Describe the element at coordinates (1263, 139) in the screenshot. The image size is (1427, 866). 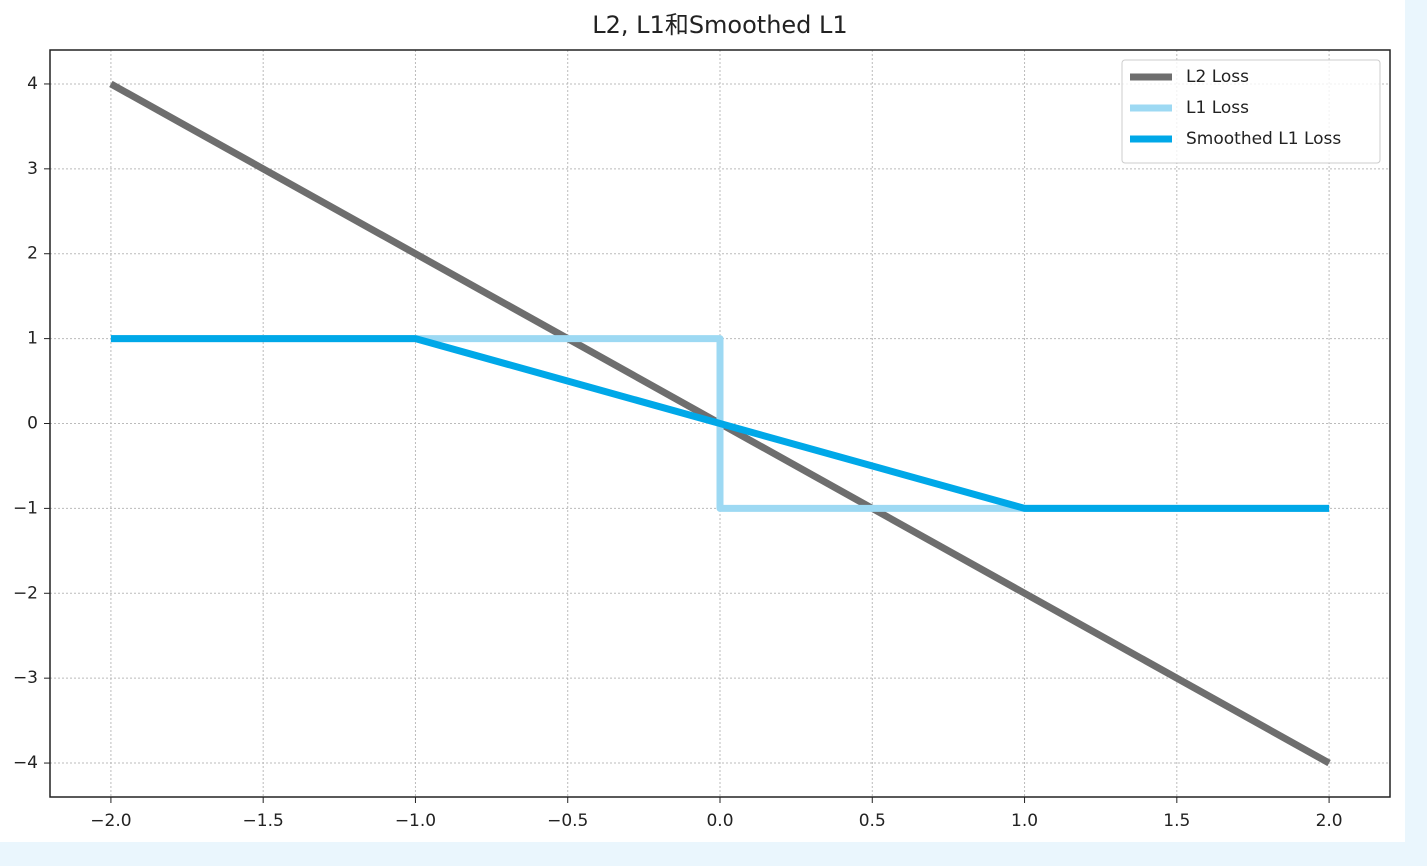
I see `legend-label: Smoothed L1 Loss` at that location.